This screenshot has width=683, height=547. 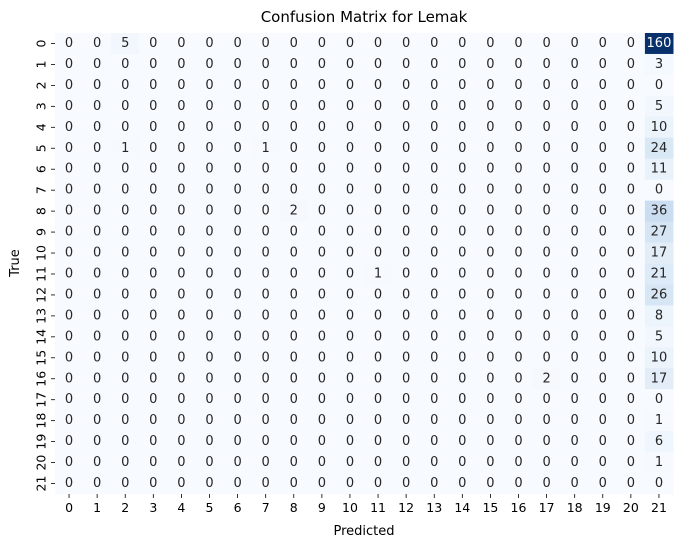 What do you see at coordinates (363, 531) in the screenshot?
I see `x-axis-label: Predicted` at bounding box center [363, 531].